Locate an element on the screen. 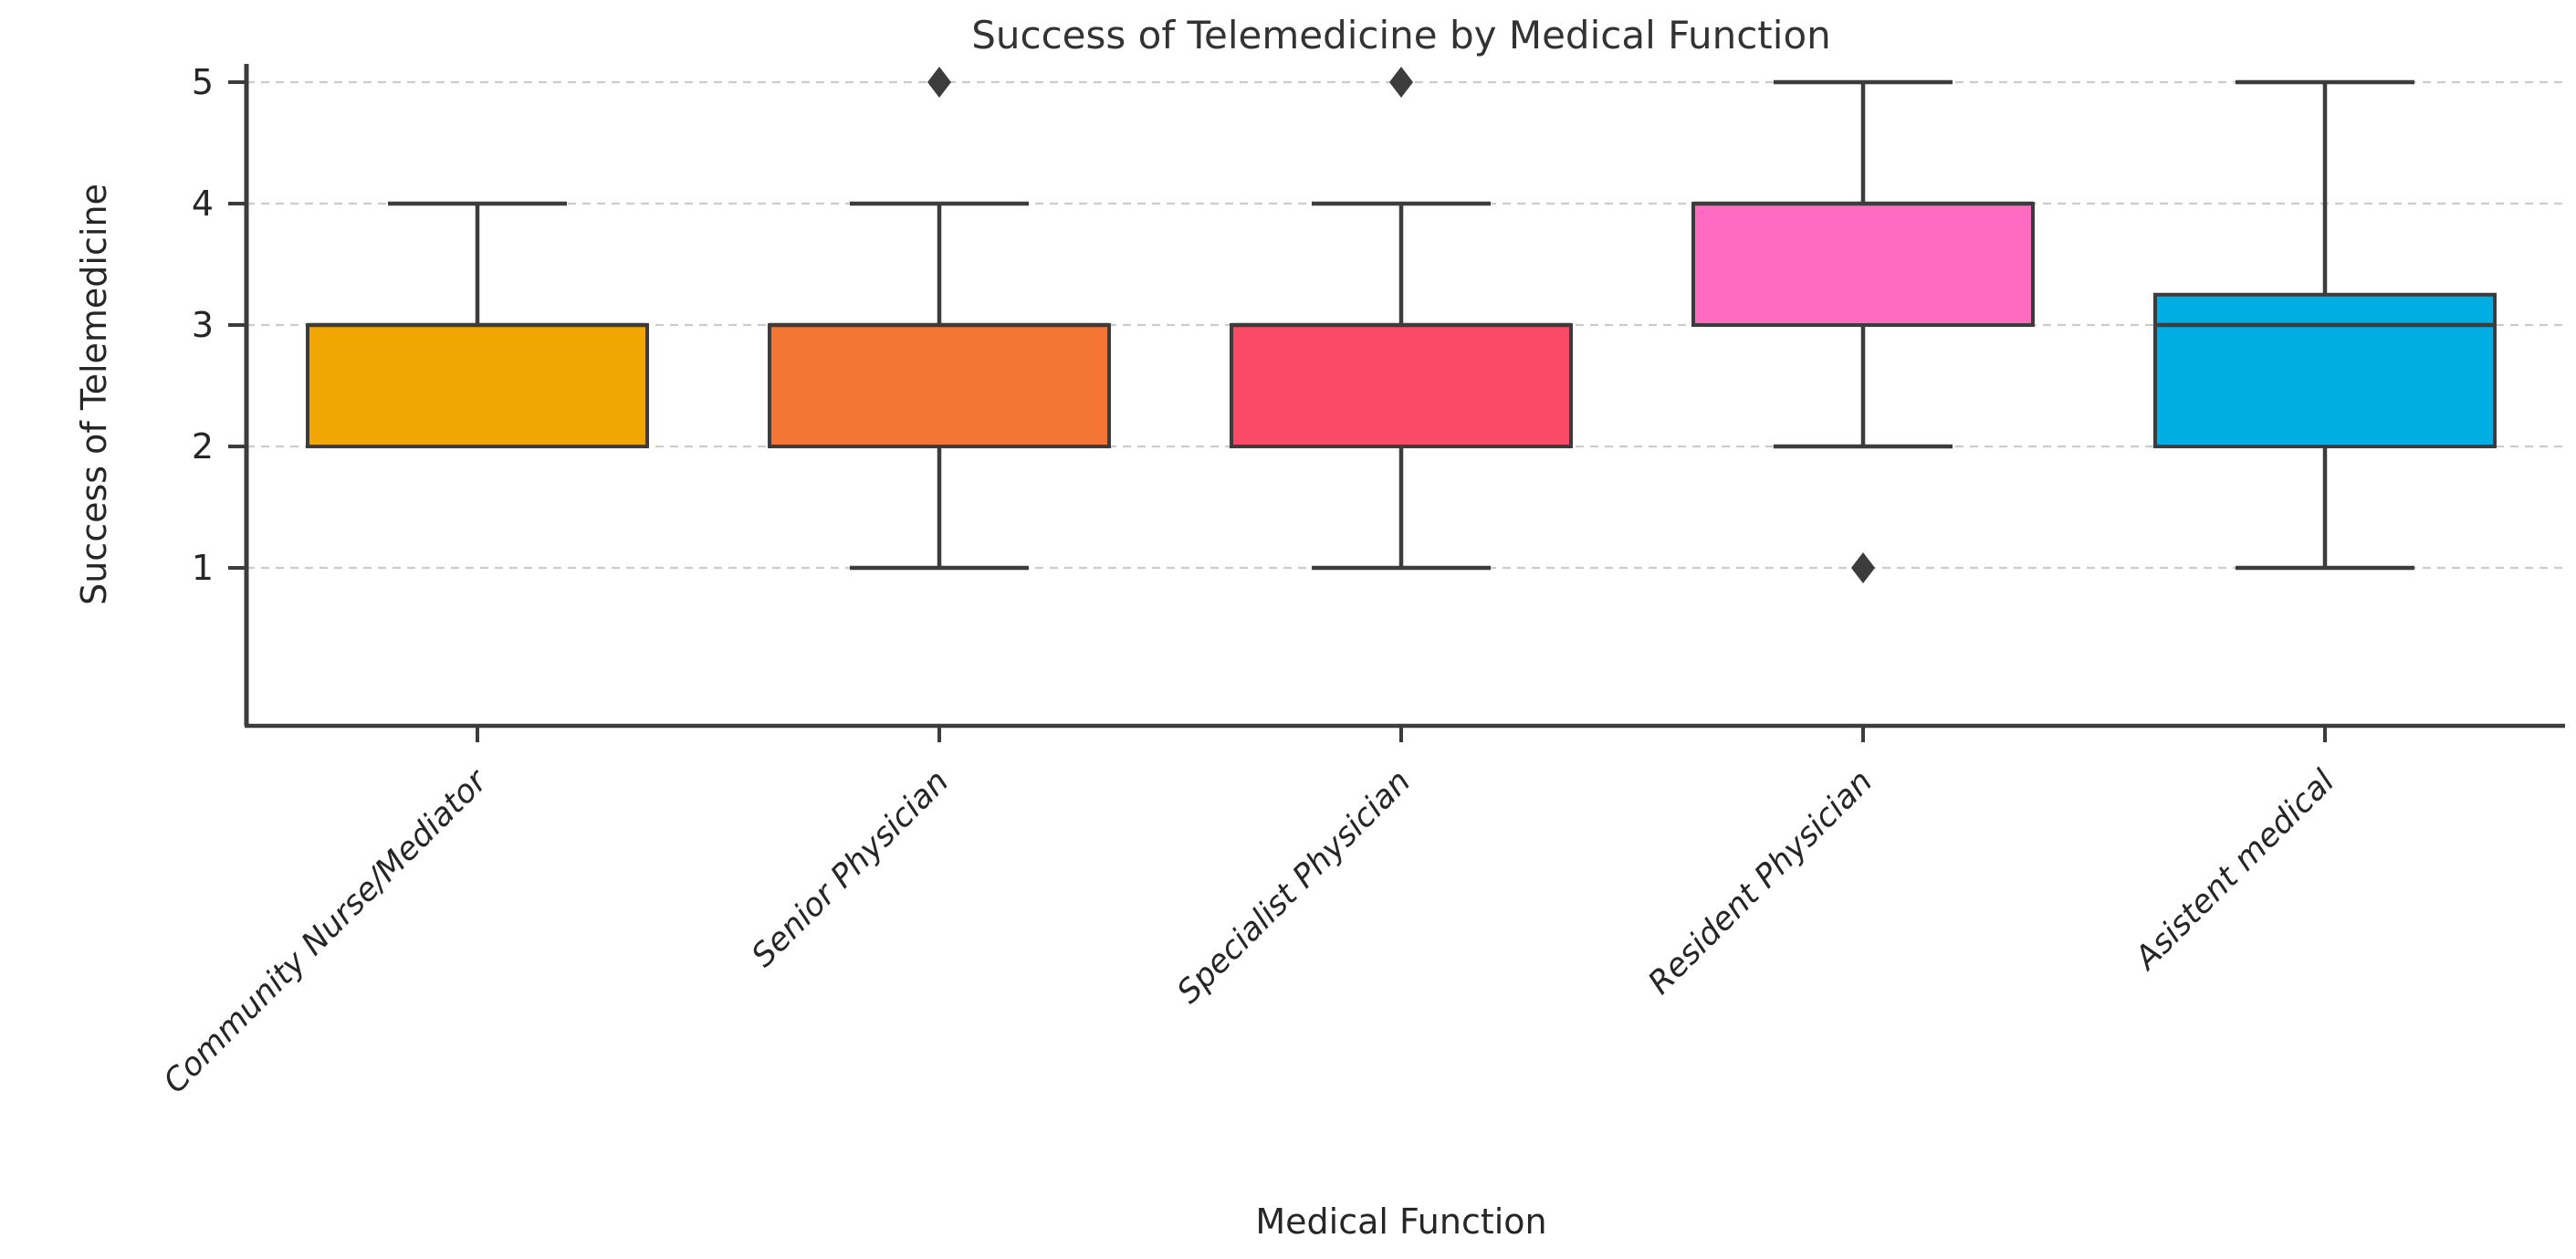 Image resolution: width=2576 pixels, height=1259 pixels. x-tick-label-asistent-medical: Asistent medical is located at coordinates (2234, 870).